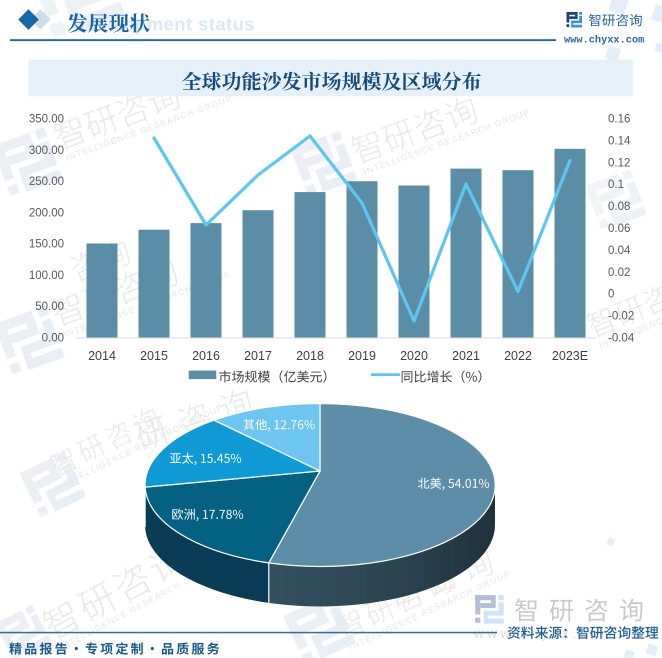 Image resolution: width=662 pixels, height=658 pixels. Describe the element at coordinates (258, 356) in the screenshot. I see `svg-text: 2017` at that location.